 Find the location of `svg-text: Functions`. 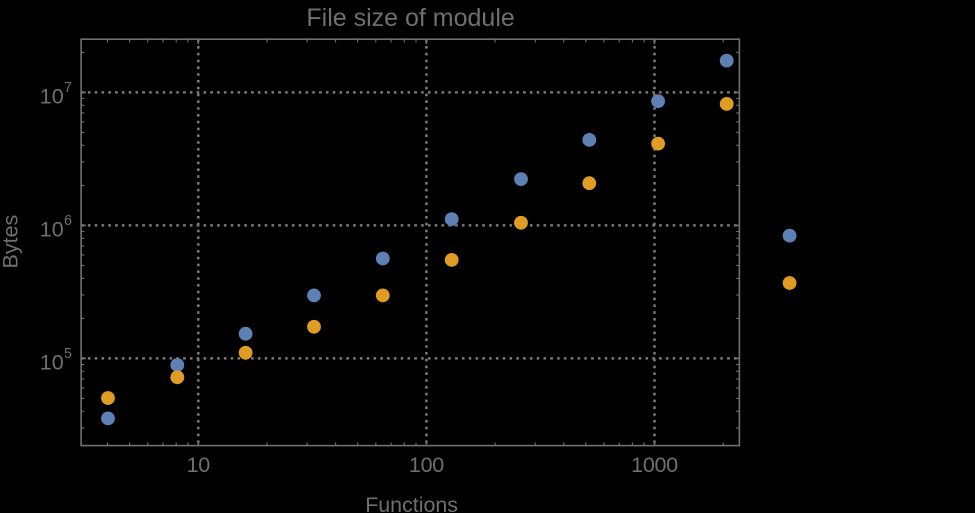

svg-text: Functions is located at coordinates (411, 503).